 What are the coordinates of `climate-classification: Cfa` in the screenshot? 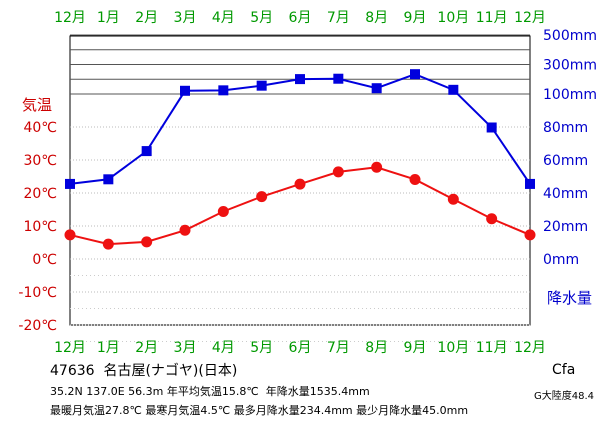 It's located at (564, 370).